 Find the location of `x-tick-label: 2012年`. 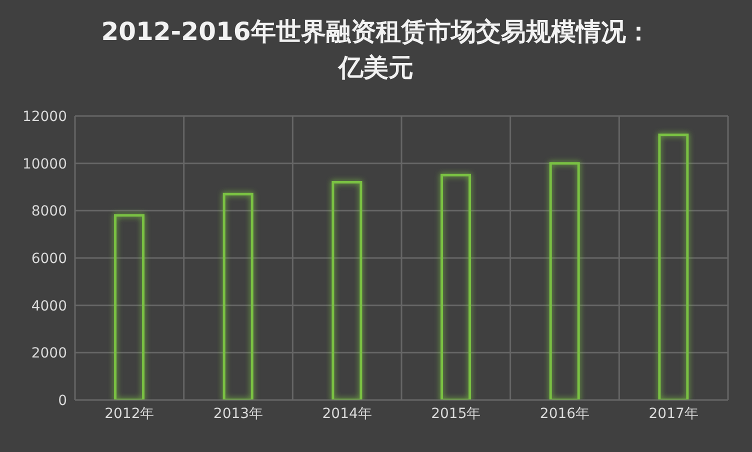

x-tick-label: 2012年 is located at coordinates (129, 414).